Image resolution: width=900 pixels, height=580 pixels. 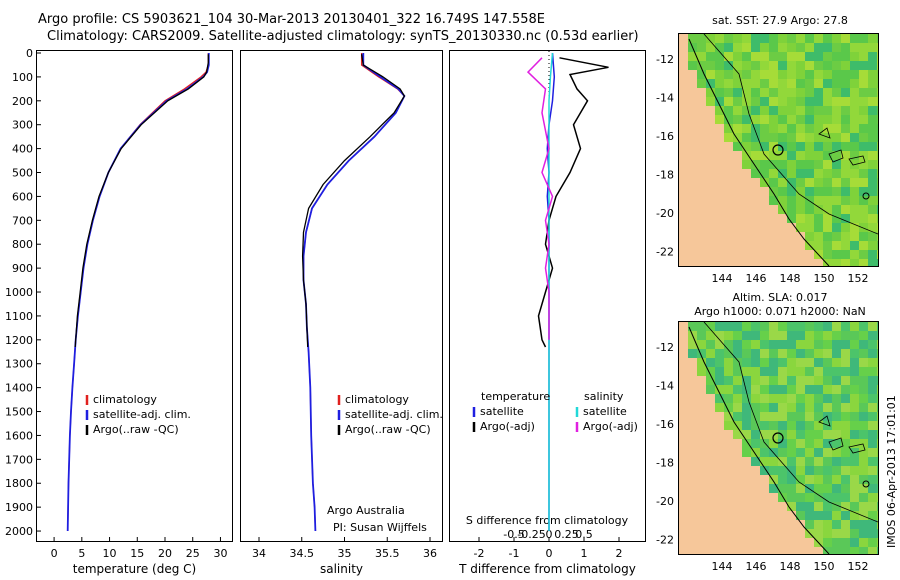 I want to click on tdiff-axis-label: T difference from climatology, so click(x=547, y=569).